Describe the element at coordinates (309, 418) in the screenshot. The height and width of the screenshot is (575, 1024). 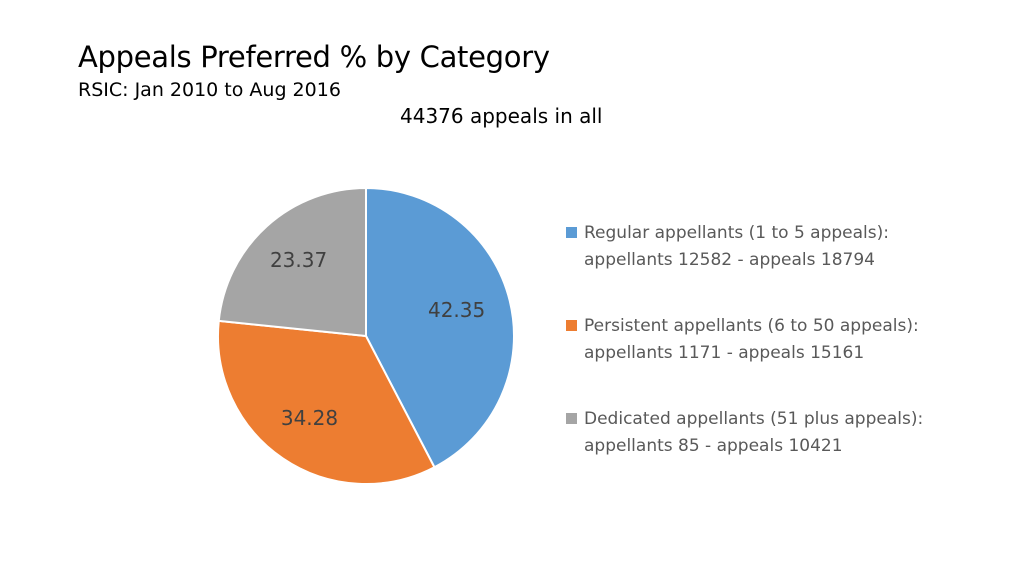
I see `data-label-persistent: 34.28` at that location.